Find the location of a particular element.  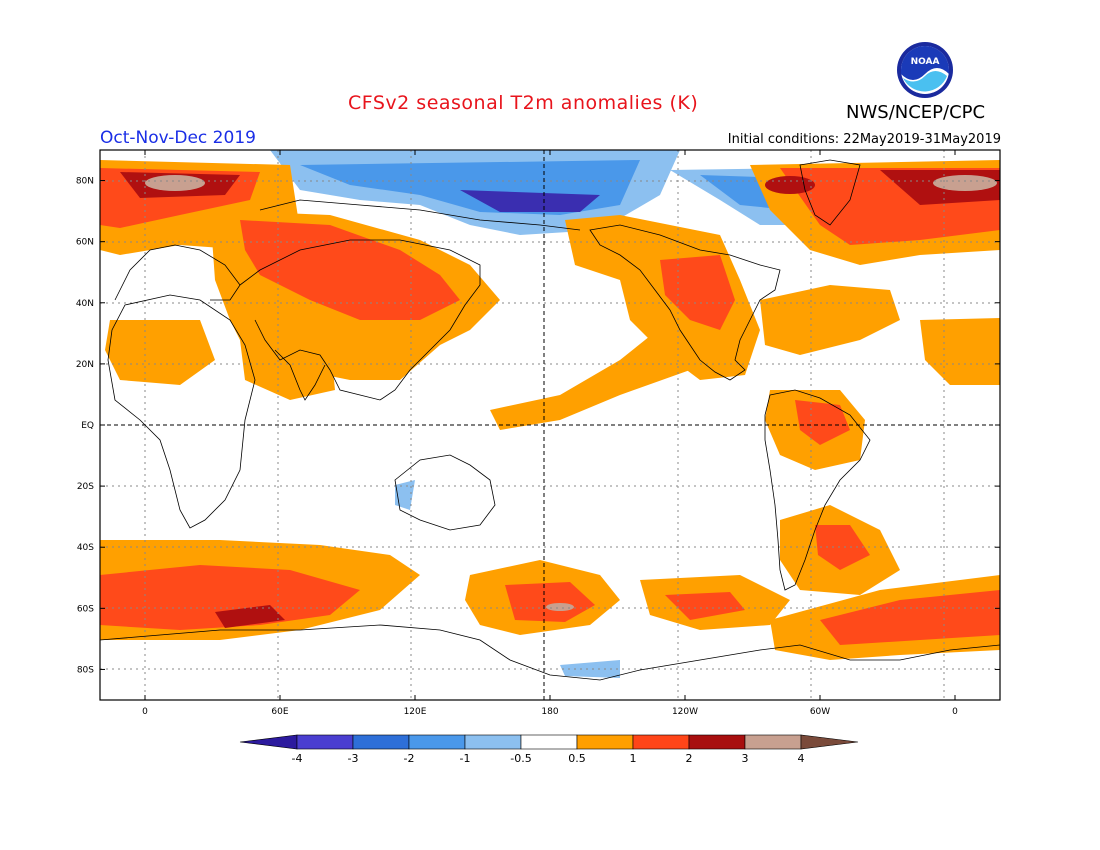

warm-region-patagonia-strong is located at coordinates (842, 547).